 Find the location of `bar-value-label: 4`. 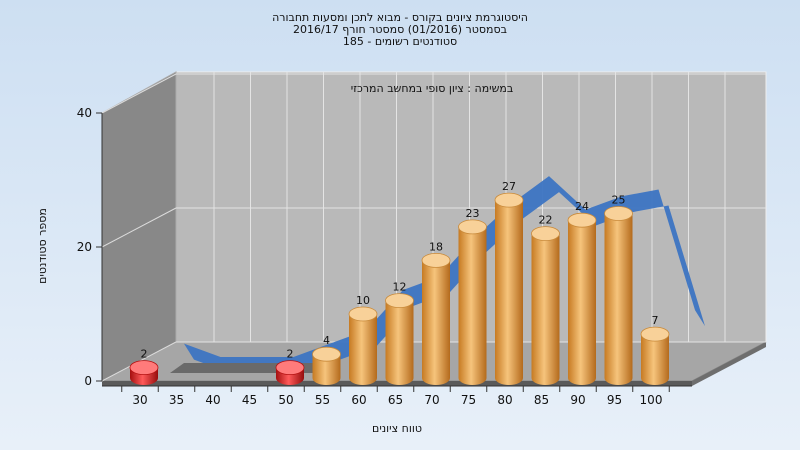

bar-value-label: 4 is located at coordinates (326, 340).